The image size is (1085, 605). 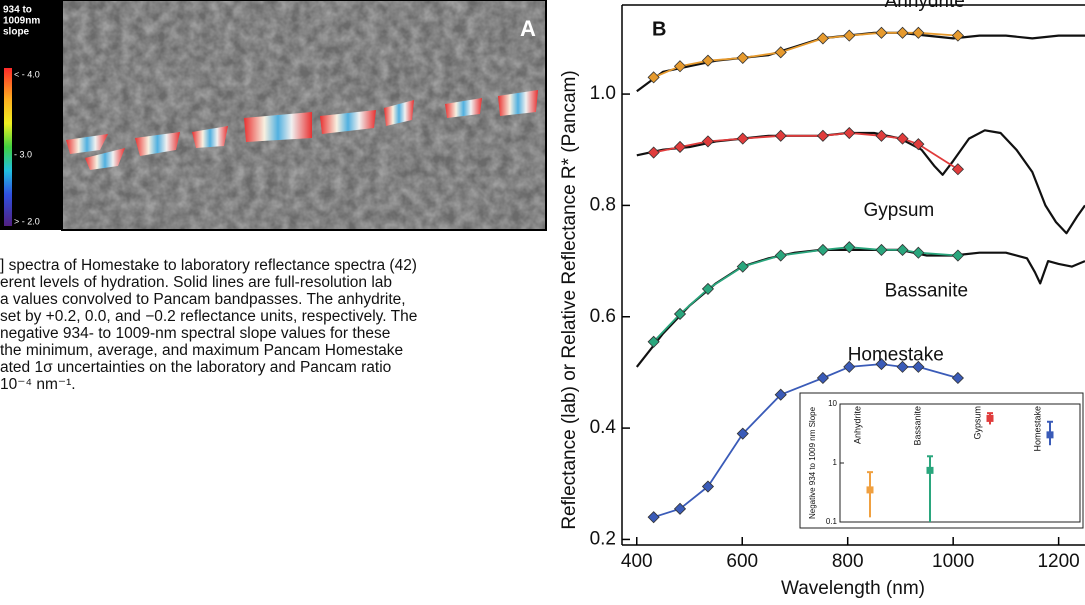 What do you see at coordinates (832, 403) in the screenshot?
I see `inset-y-tick-label: 10` at bounding box center [832, 403].